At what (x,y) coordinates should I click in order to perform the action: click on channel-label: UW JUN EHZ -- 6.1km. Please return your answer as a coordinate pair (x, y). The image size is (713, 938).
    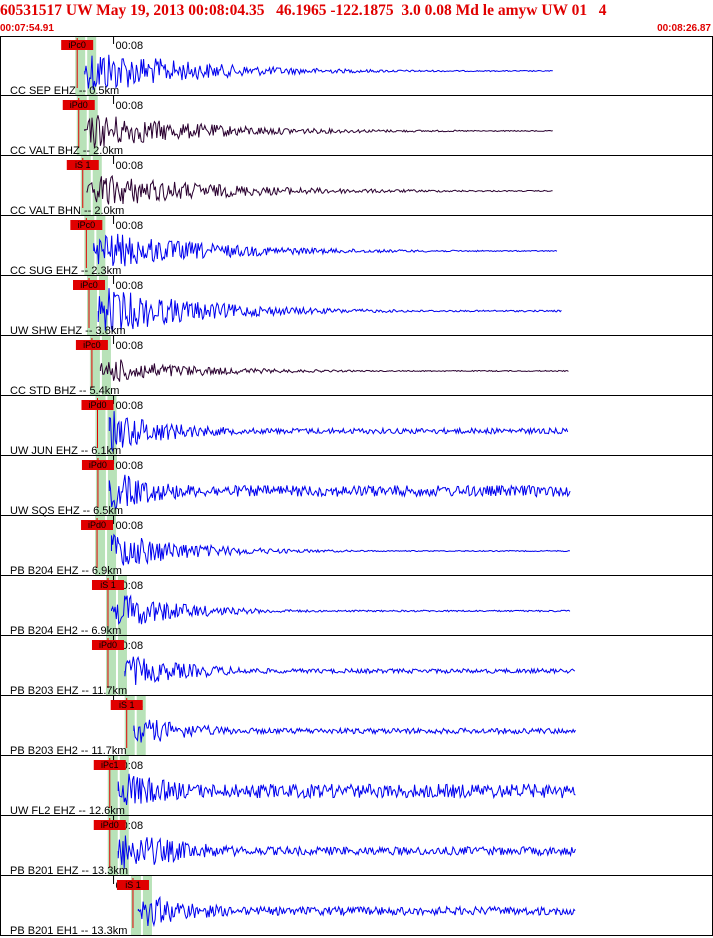
    Looking at the image, I should click on (65, 451).